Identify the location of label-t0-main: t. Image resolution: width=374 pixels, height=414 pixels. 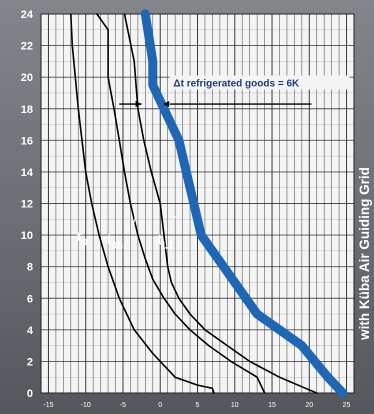
(79, 236).